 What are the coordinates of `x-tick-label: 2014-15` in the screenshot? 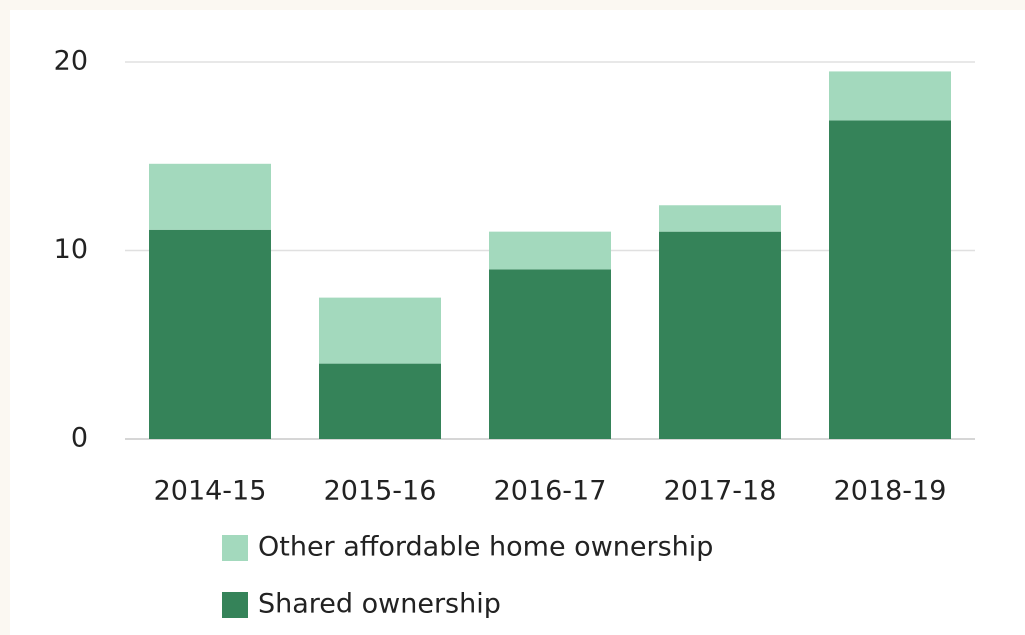 It's located at (210, 491).